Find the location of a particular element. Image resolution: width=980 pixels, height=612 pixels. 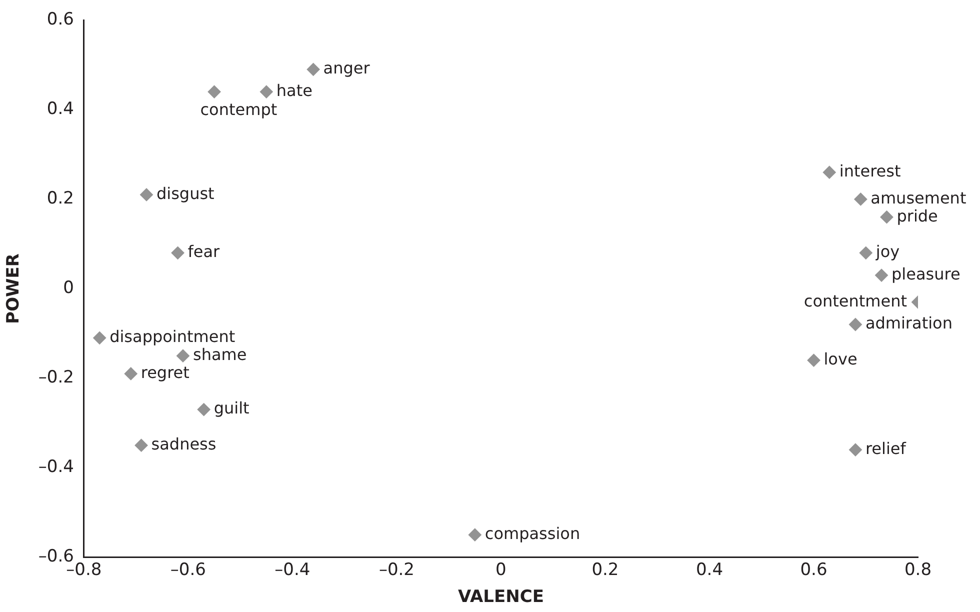

annotation: admiration is located at coordinates (908, 323).